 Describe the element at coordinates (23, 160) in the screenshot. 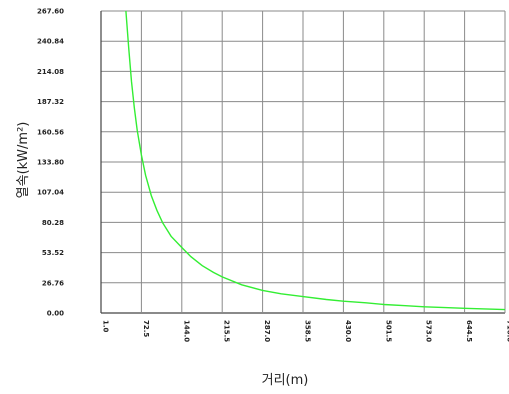

I see `y-axis-title: 열속(kW/m²)` at that location.